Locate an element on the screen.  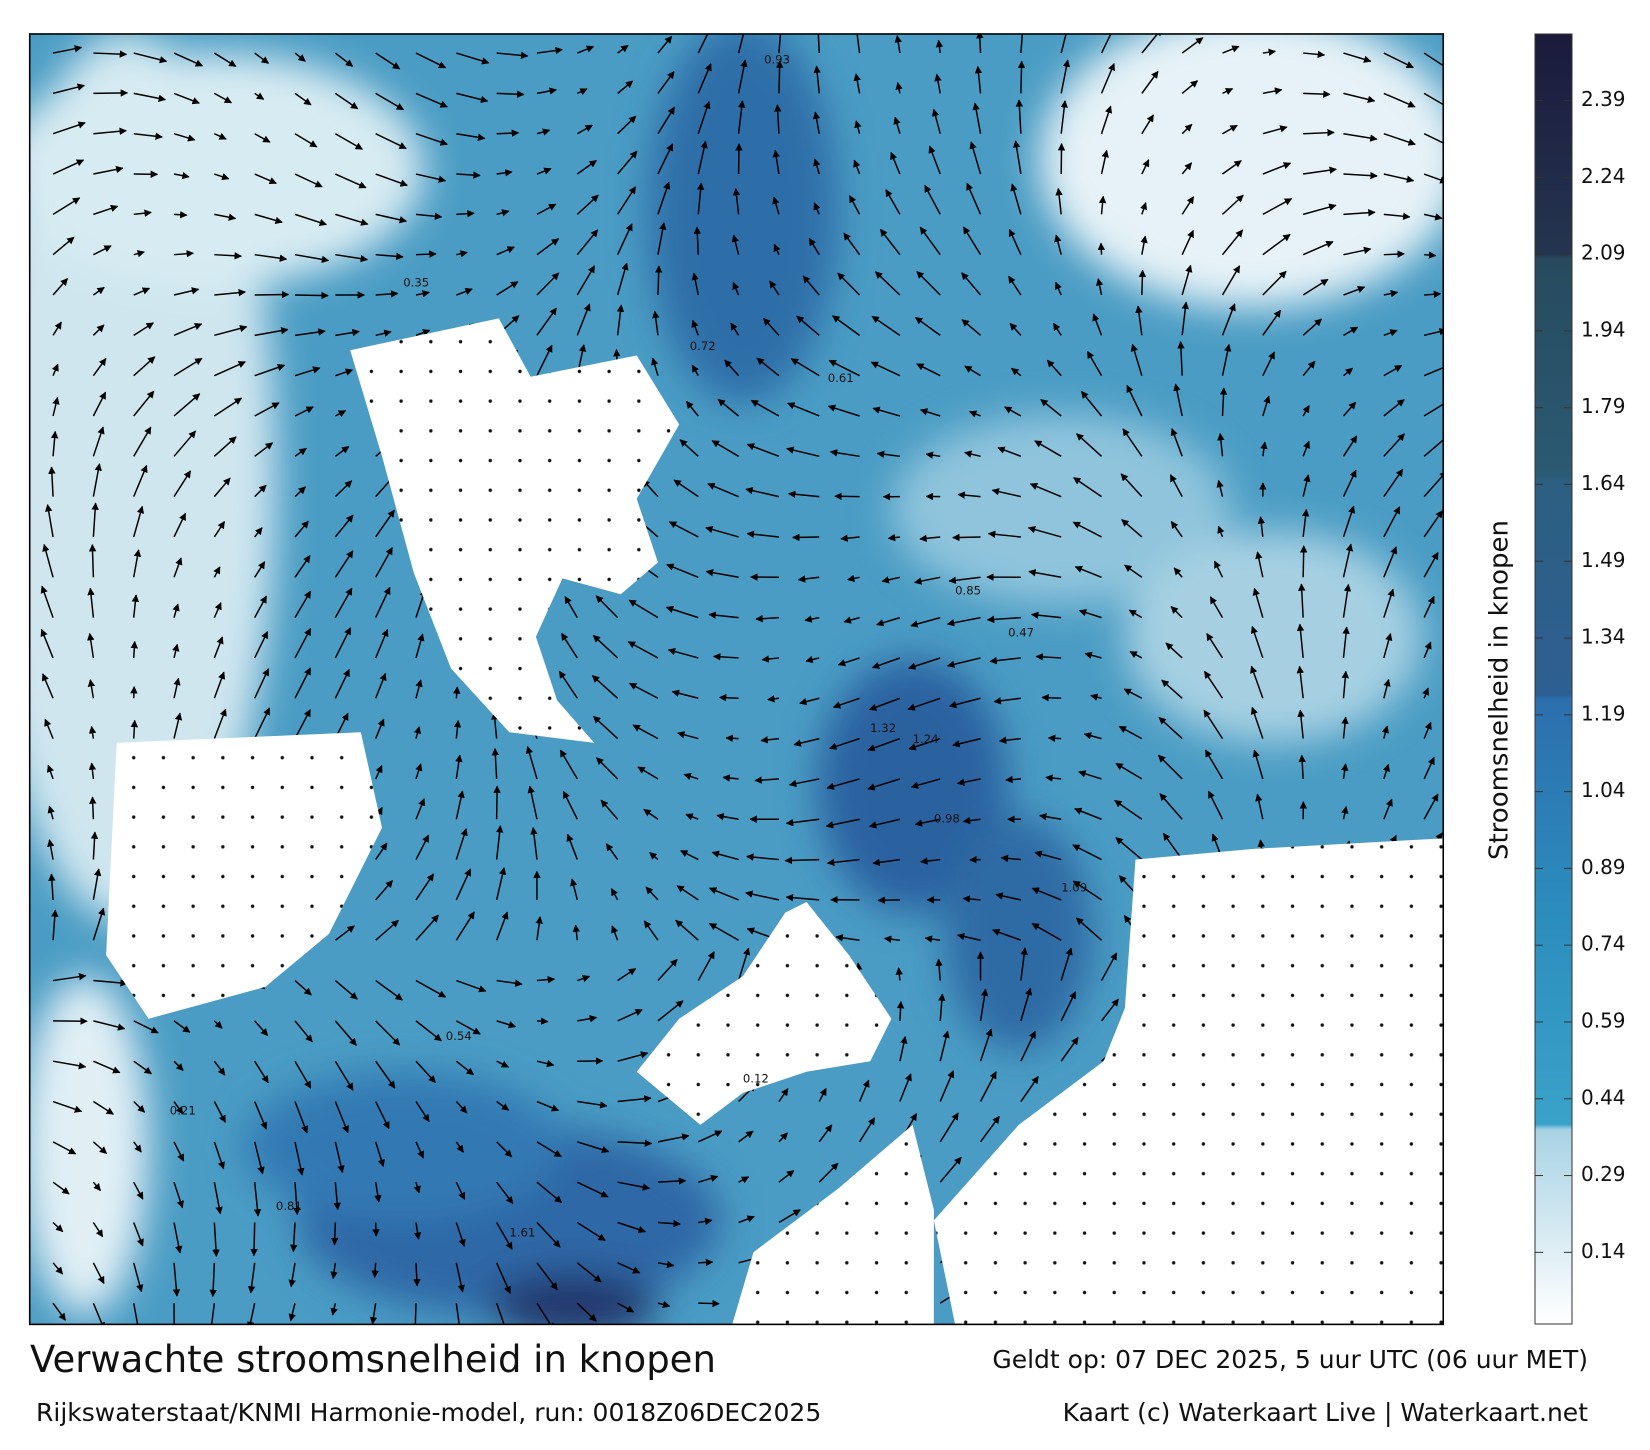
colorbar-tick-label: 1.49 is located at coordinates (1603, 560).